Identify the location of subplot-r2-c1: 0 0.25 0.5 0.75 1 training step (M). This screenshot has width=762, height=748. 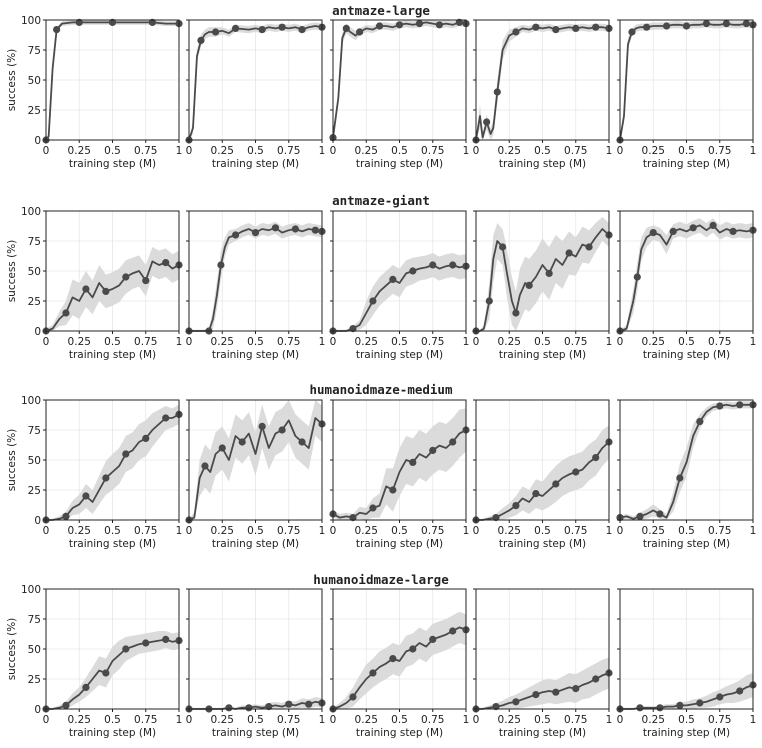
(255, 474).